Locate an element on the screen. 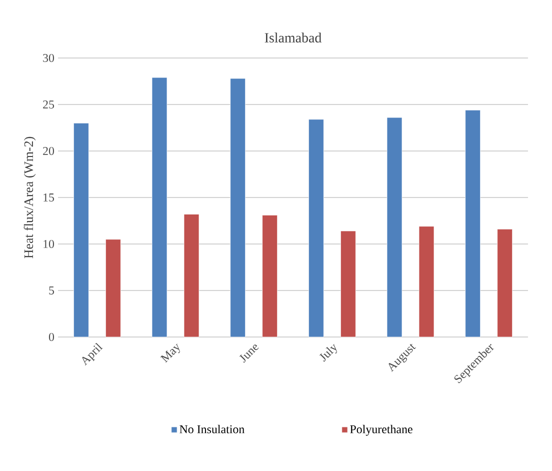 This screenshot has height=471, width=552. y-tick-label: 0 is located at coordinates (51, 337).